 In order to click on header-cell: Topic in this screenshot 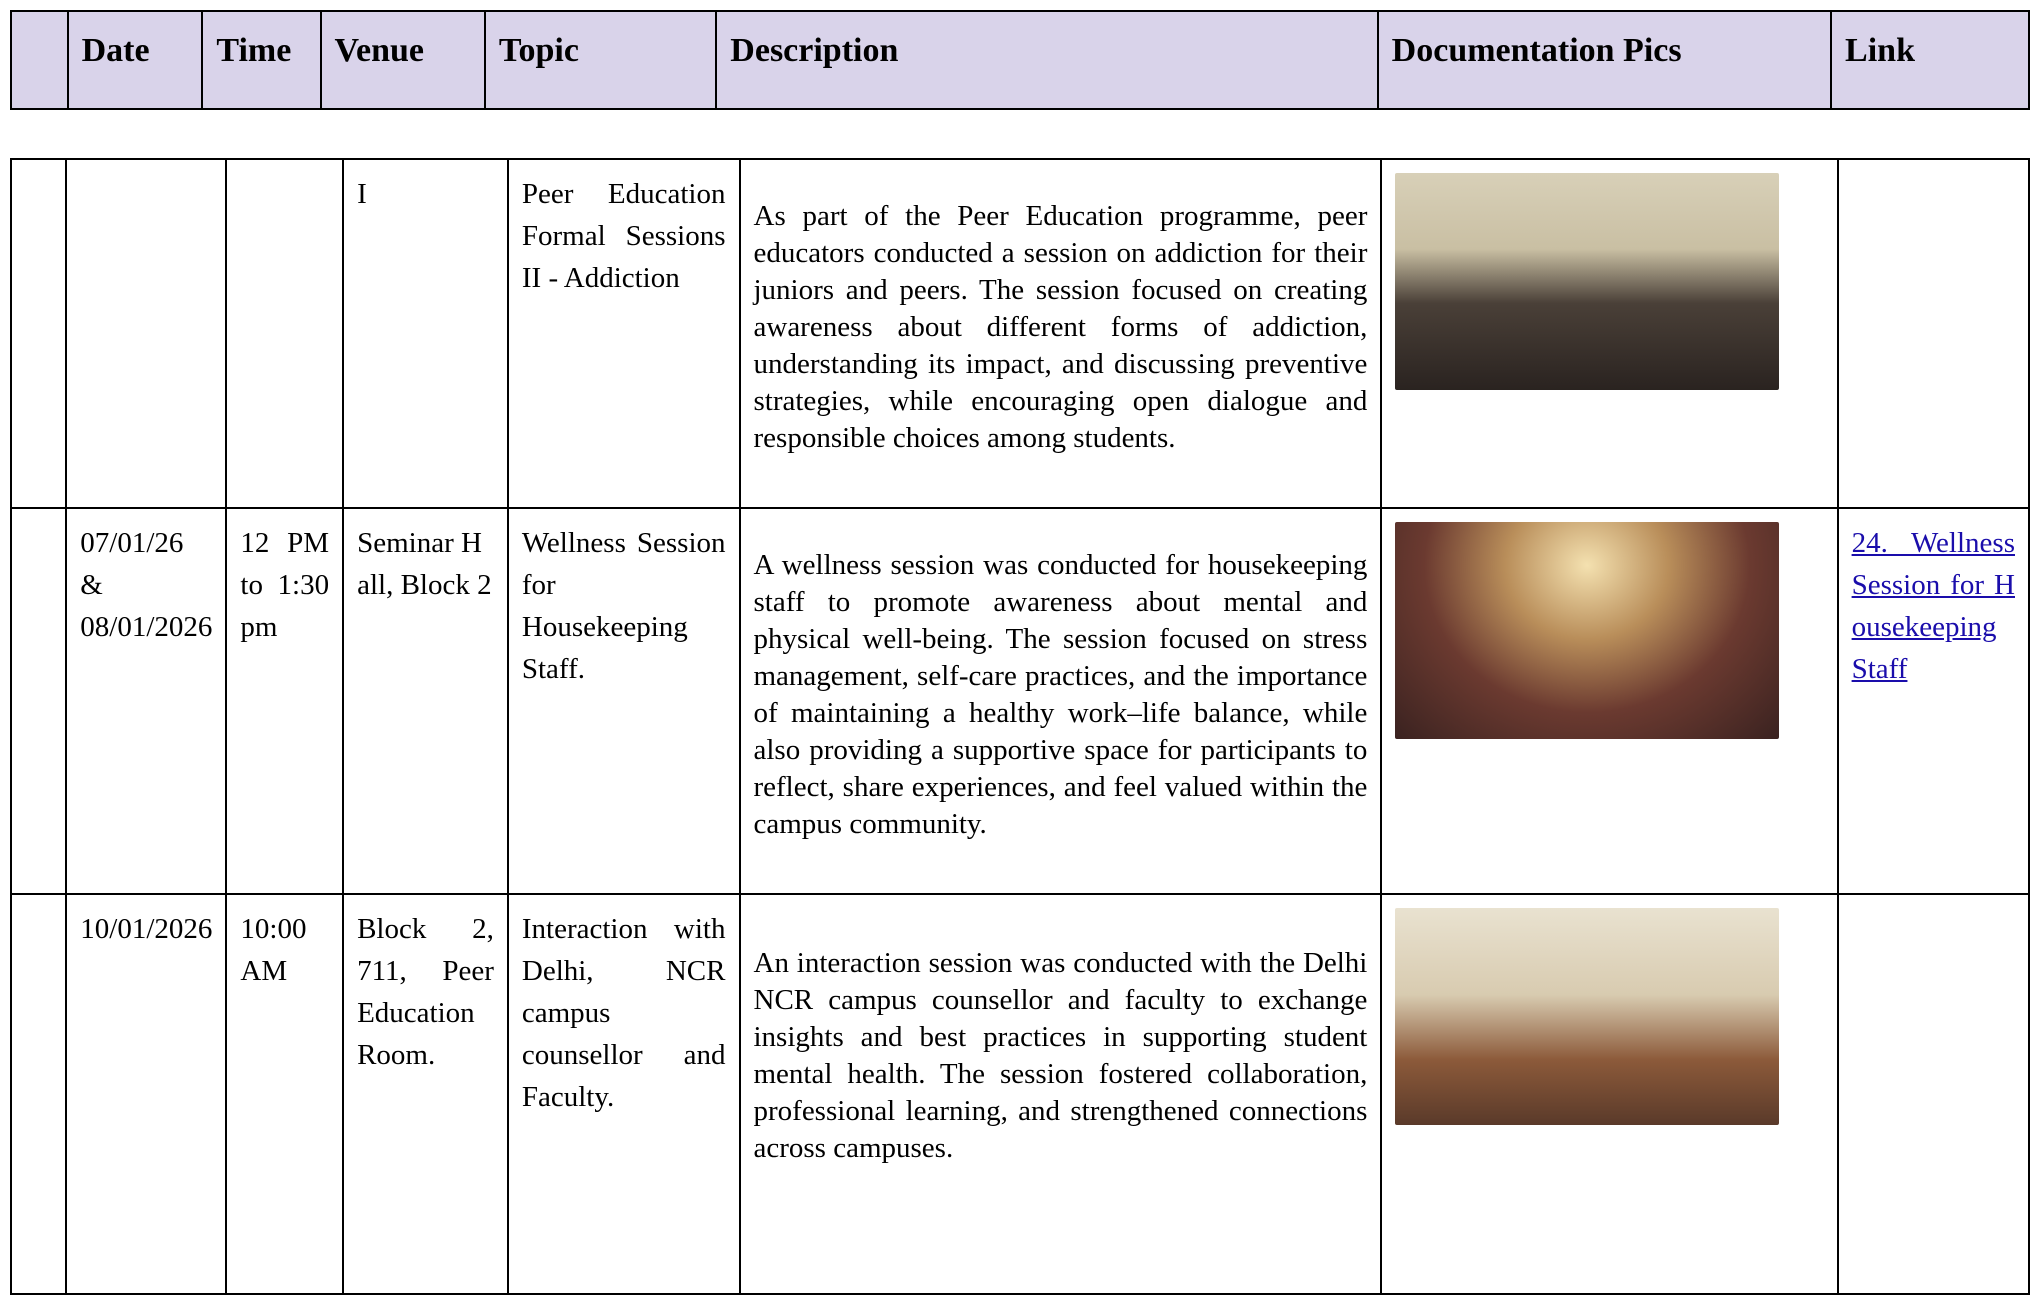, I will do `click(600, 60)`.